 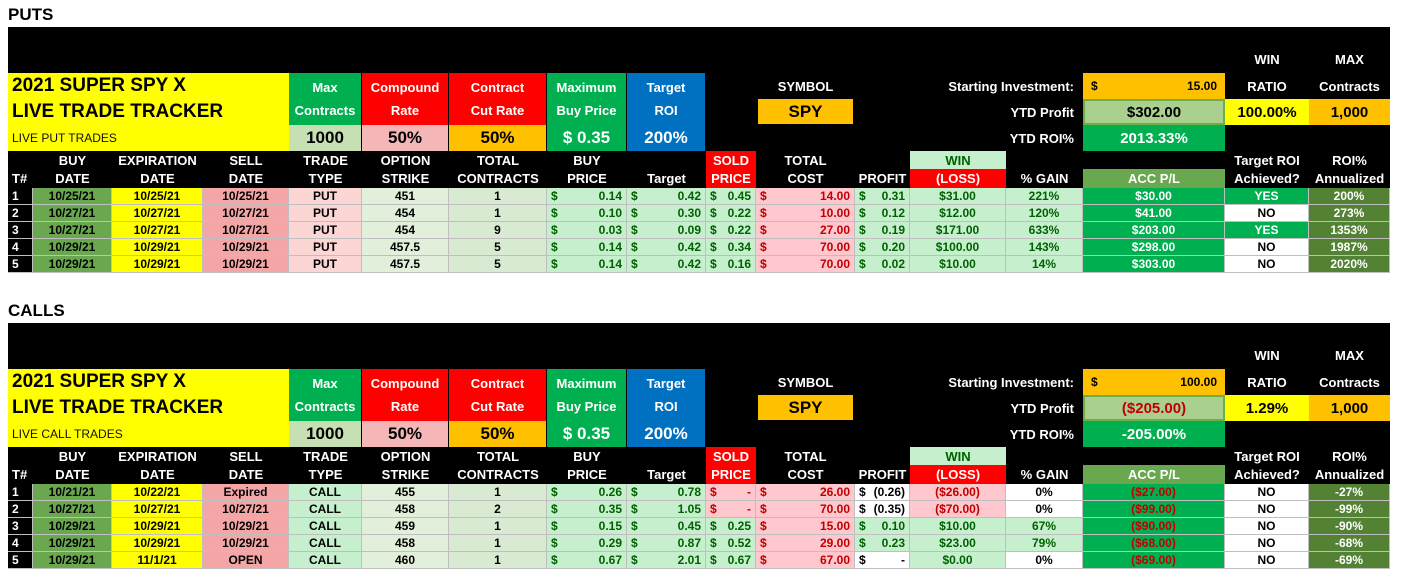 I want to click on column-header: (LOSS), so click(x=958, y=178).